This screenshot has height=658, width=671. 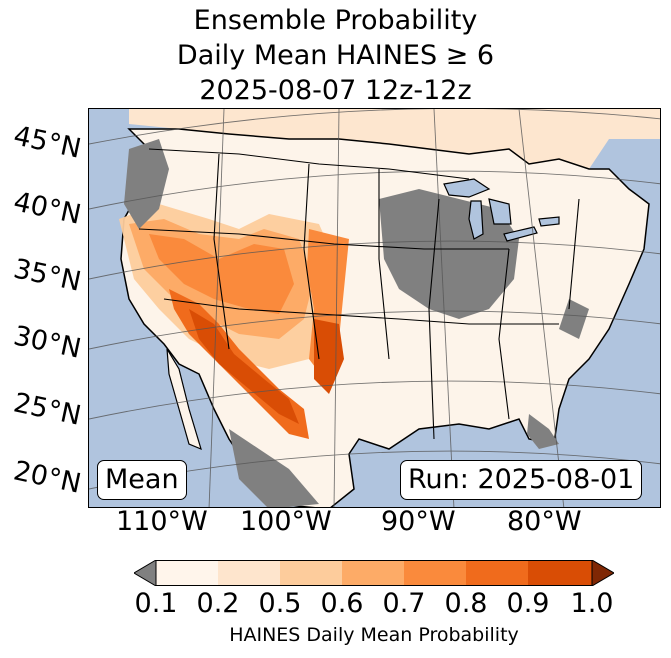 I want to click on colorbar-bin-0.2-0.5, so click(x=249, y=573).